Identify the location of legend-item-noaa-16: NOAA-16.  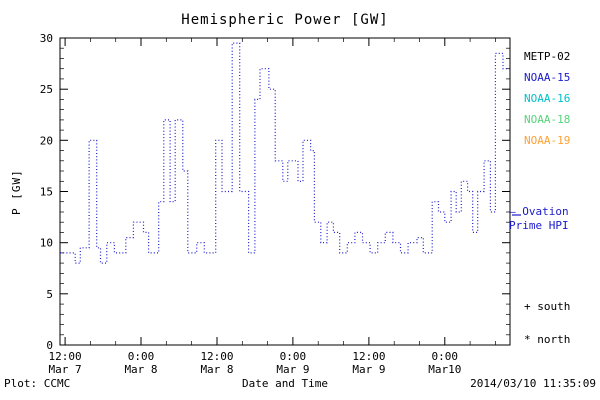
(547, 98).